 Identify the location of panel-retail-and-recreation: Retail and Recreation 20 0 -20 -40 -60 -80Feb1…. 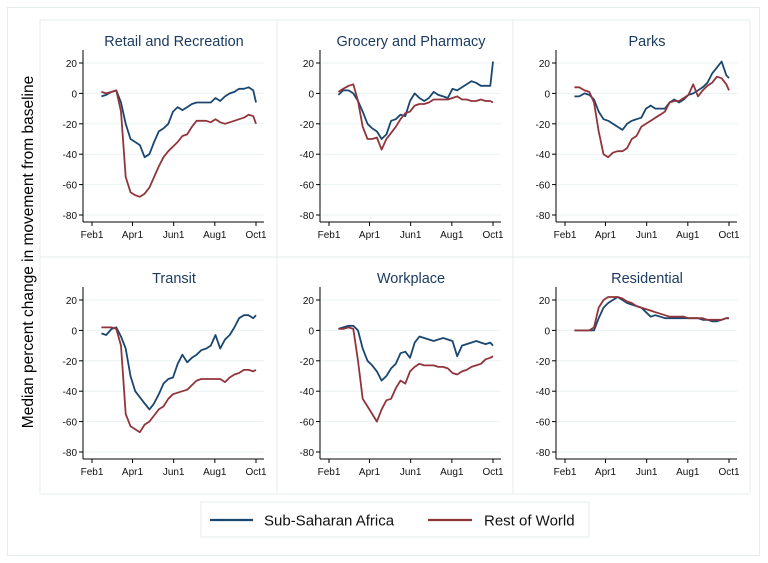
(158, 138).